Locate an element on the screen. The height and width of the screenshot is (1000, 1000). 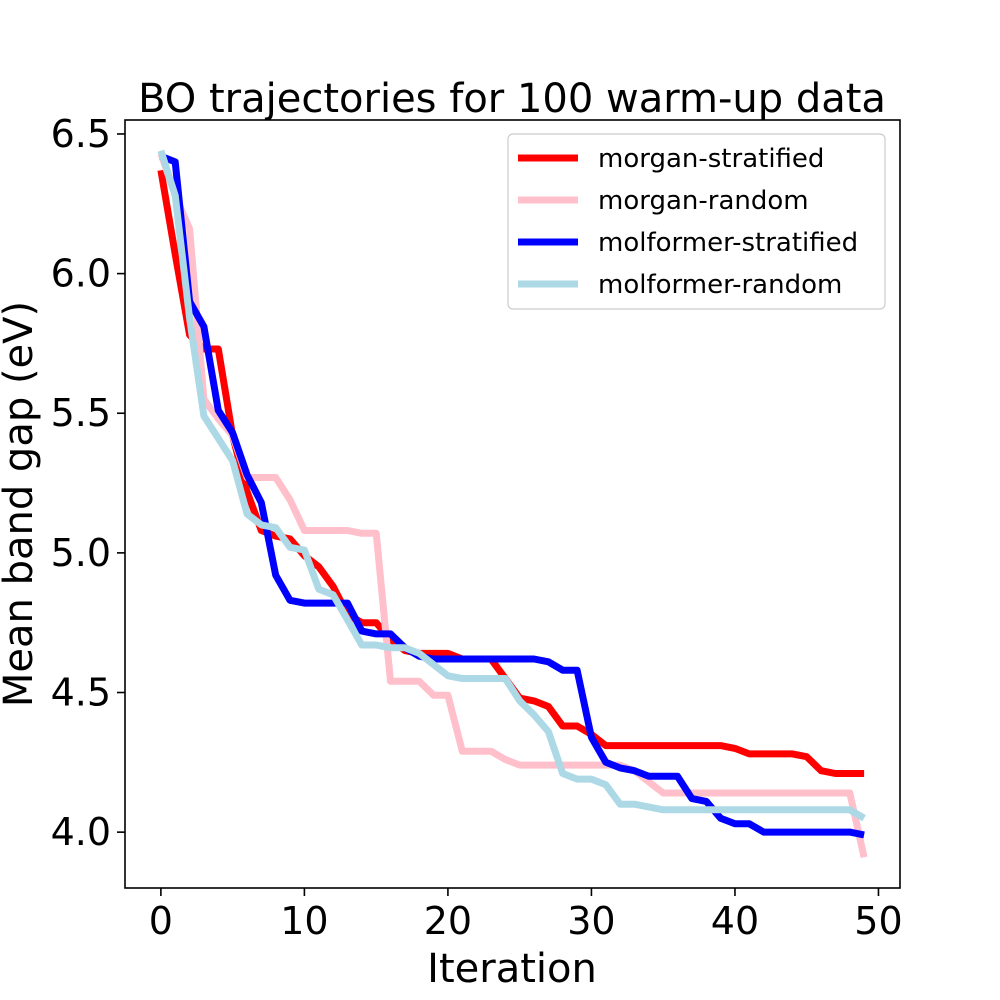
y-tick-label: 5.5 is located at coordinates (81, 413).